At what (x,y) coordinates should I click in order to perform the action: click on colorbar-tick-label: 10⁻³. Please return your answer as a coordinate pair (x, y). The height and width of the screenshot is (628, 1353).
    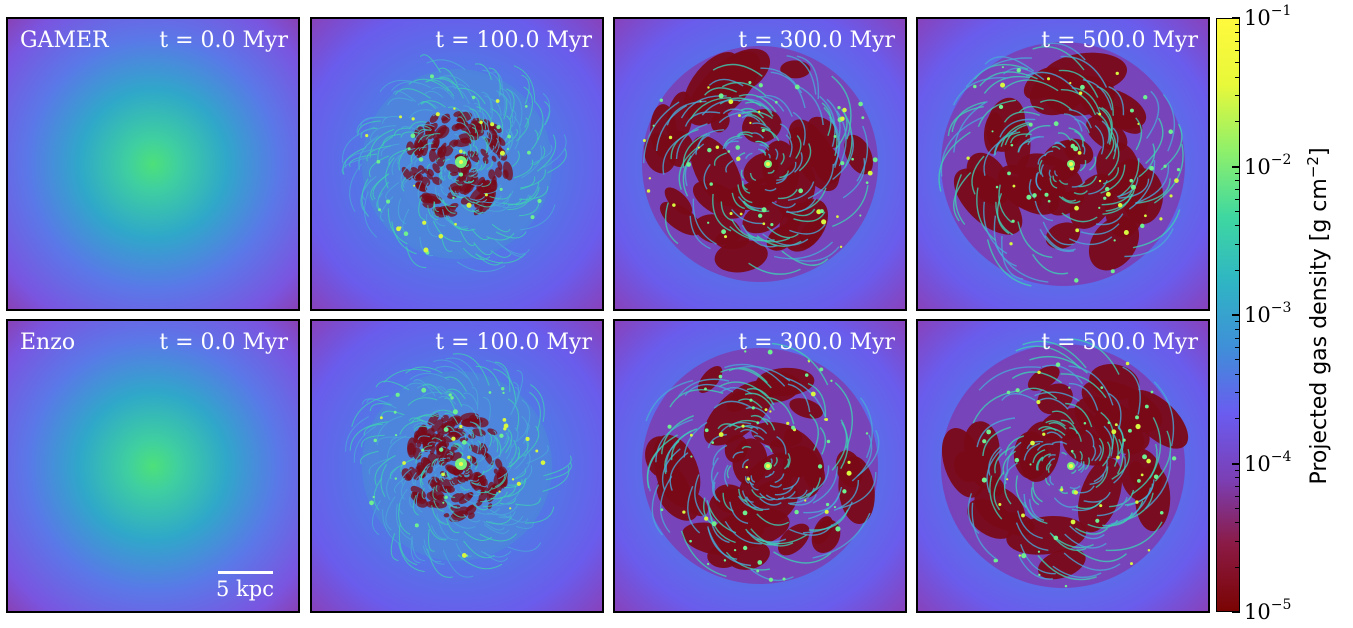
    Looking at the image, I should click on (1268, 313).